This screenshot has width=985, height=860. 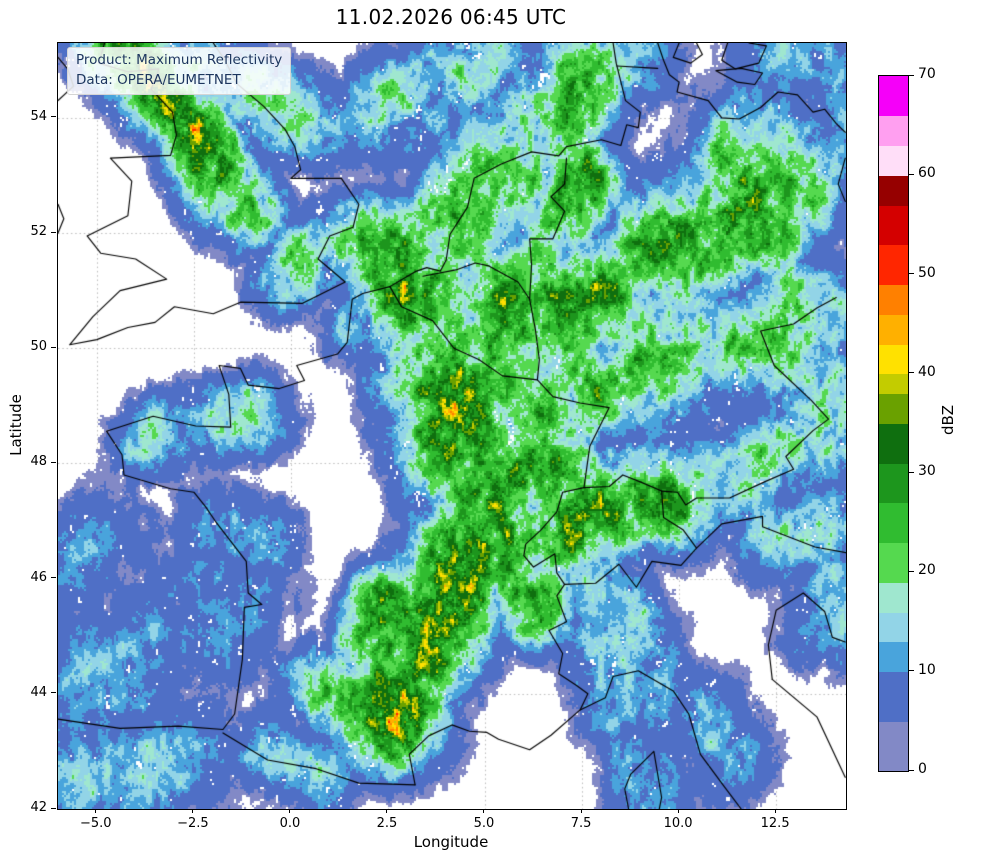 What do you see at coordinates (38, 692) in the screenshot?
I see `y-tick-label: 44` at bounding box center [38, 692].